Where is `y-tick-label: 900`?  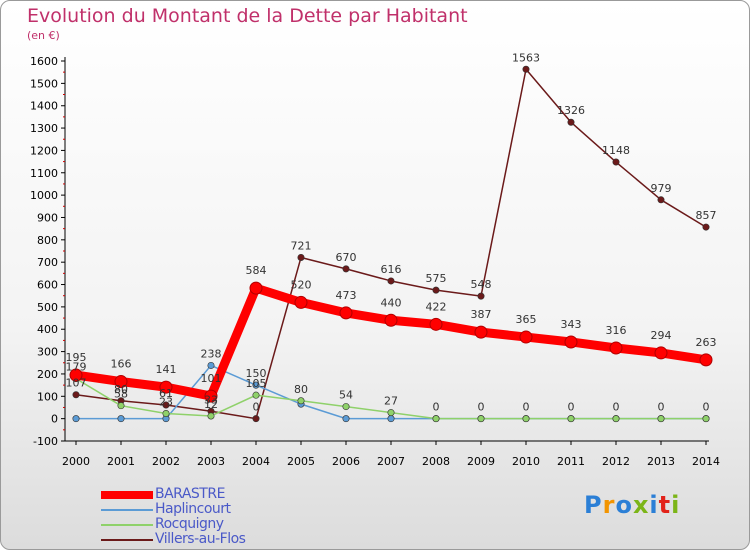
y-tick-label: 900 is located at coordinates (47, 217).